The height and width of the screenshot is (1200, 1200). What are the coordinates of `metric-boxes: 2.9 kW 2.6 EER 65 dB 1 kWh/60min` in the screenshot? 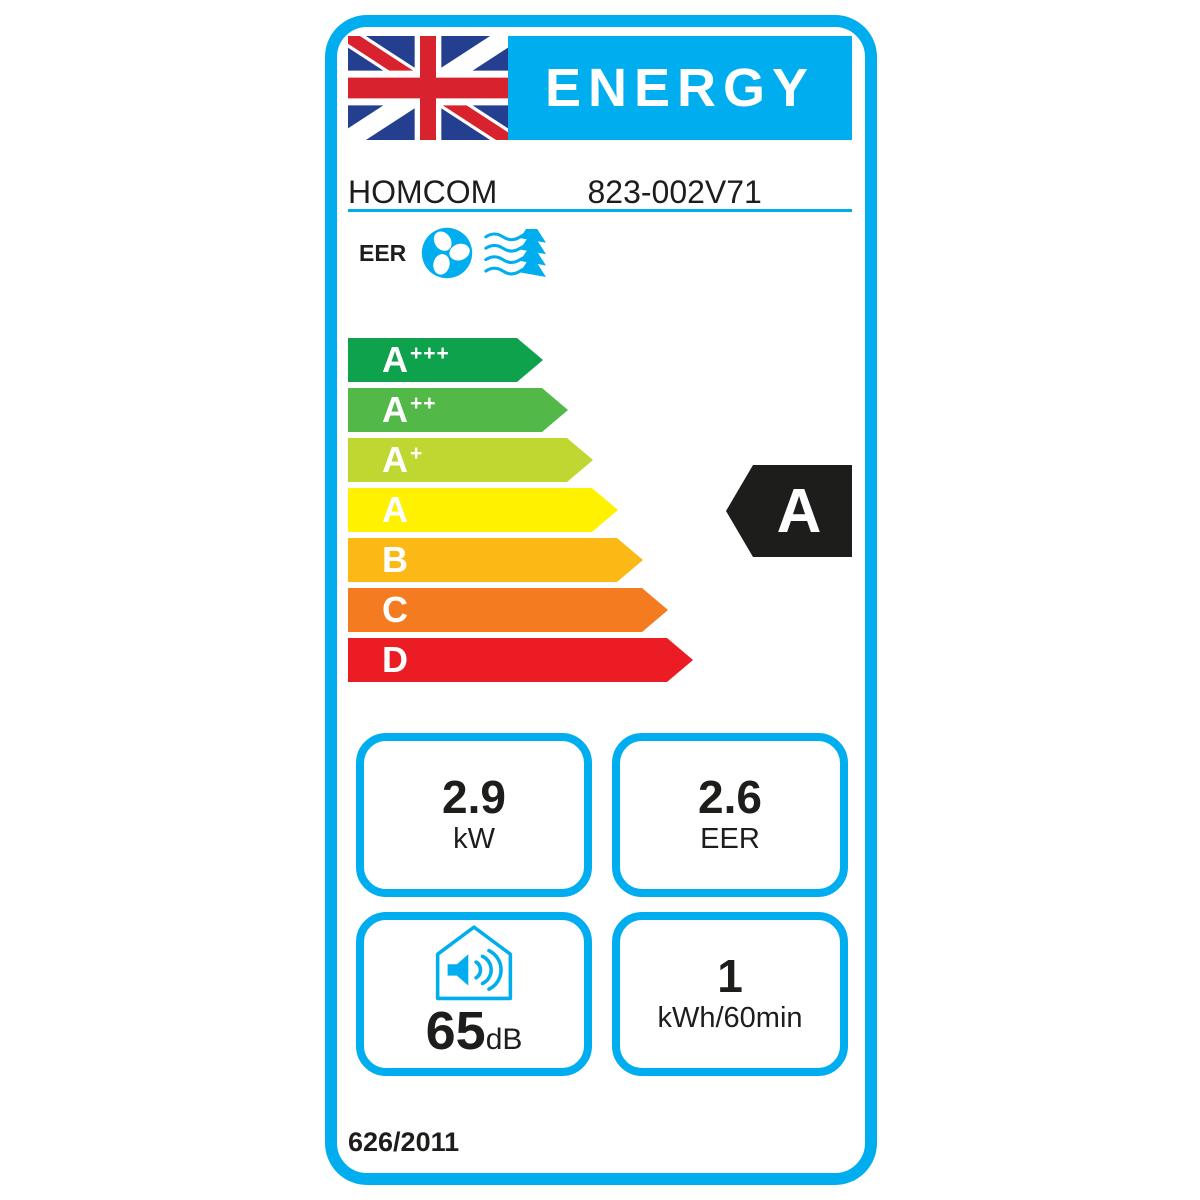 It's located at (602, 904).